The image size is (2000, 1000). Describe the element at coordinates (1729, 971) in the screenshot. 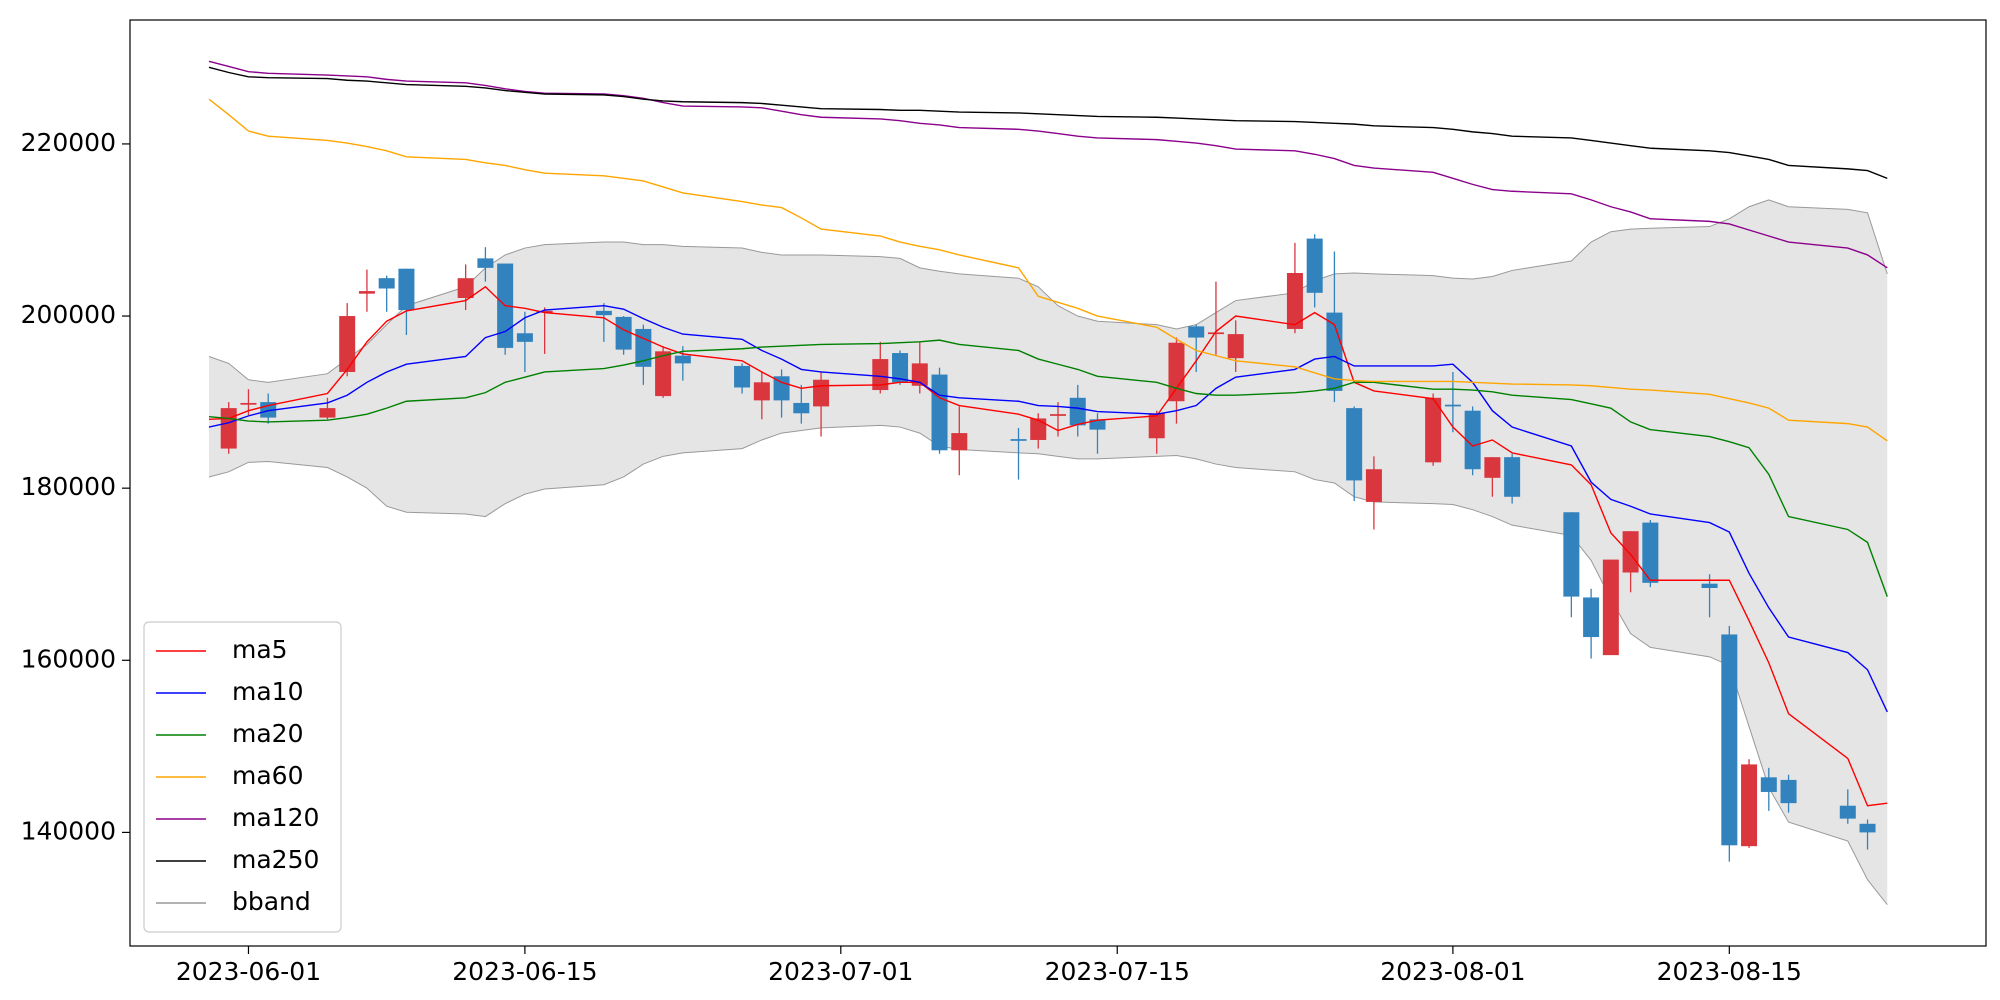

I see `x-tick-label: 2023-08-15` at that location.